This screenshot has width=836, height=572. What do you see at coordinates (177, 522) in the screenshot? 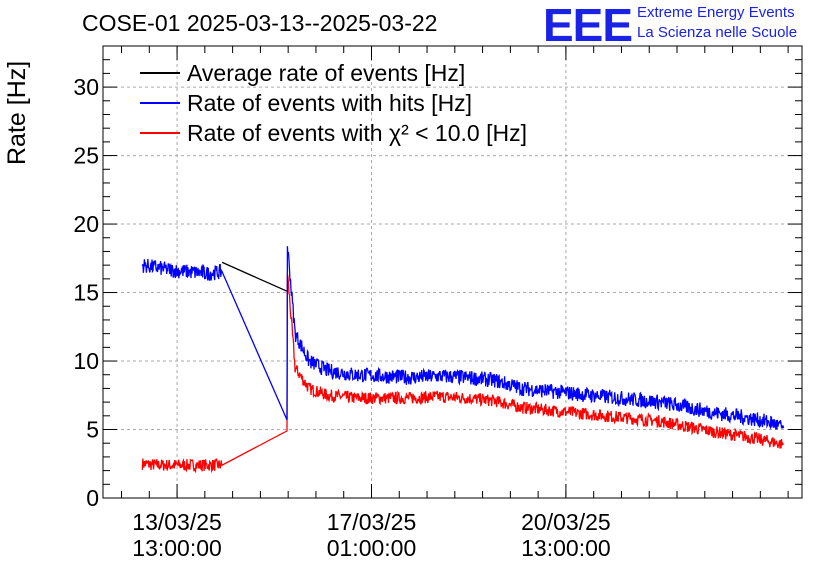
I see `x-tick-label-date: 13/03/25` at bounding box center [177, 522].